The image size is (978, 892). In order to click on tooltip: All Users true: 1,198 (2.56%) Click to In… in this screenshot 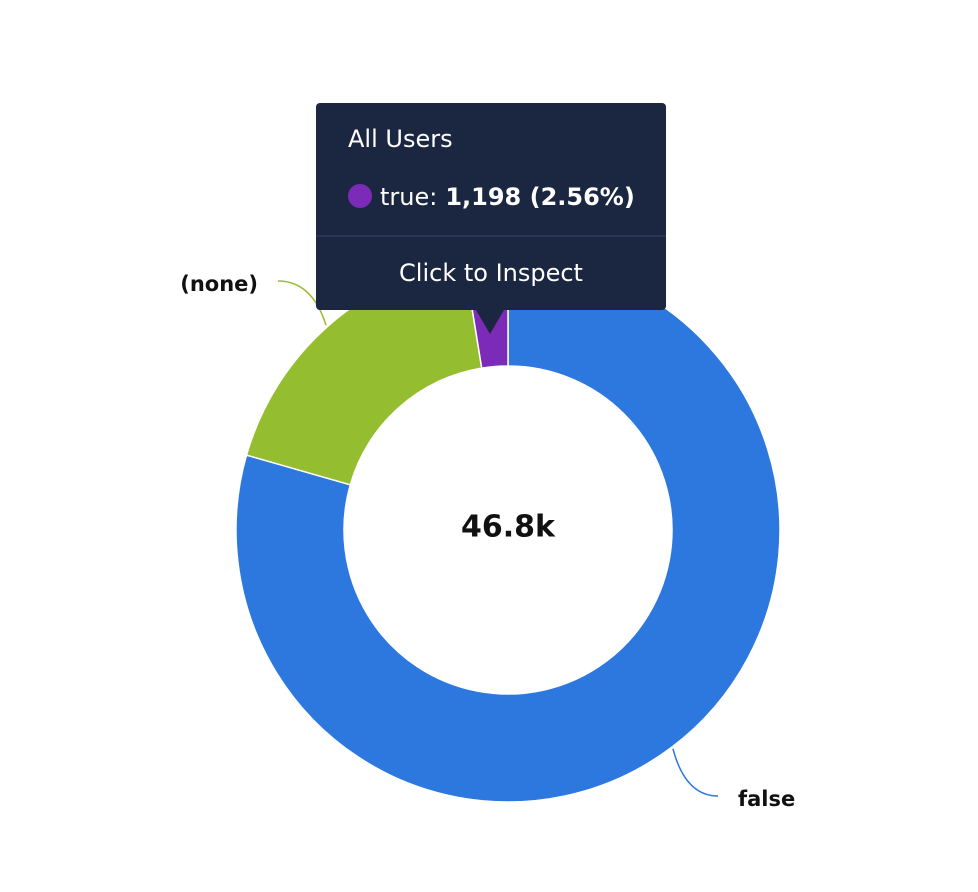, I will do `click(491, 218)`.